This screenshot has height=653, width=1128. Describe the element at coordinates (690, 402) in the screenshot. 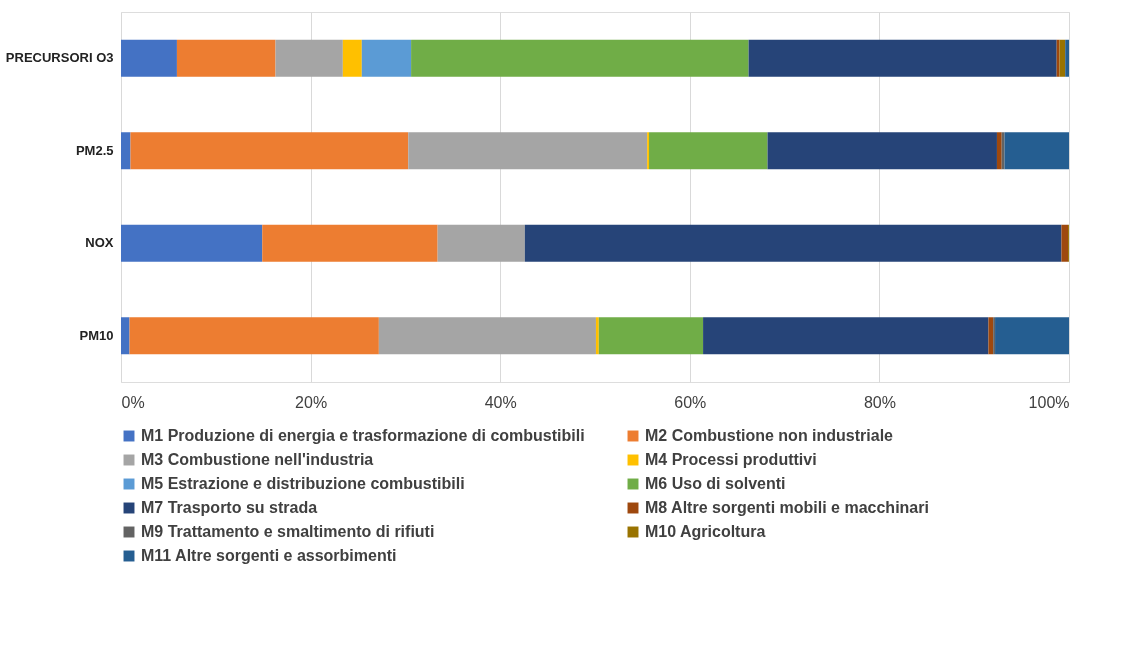

I see `x-tick-label: 60%` at that location.